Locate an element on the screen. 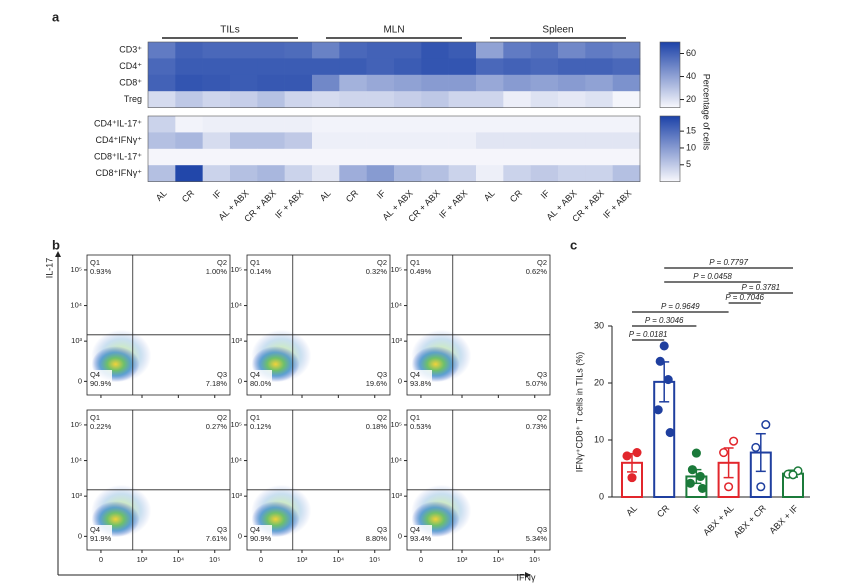 This screenshot has width=860, height=587. plot-frame is located at coordinates (478, 325).